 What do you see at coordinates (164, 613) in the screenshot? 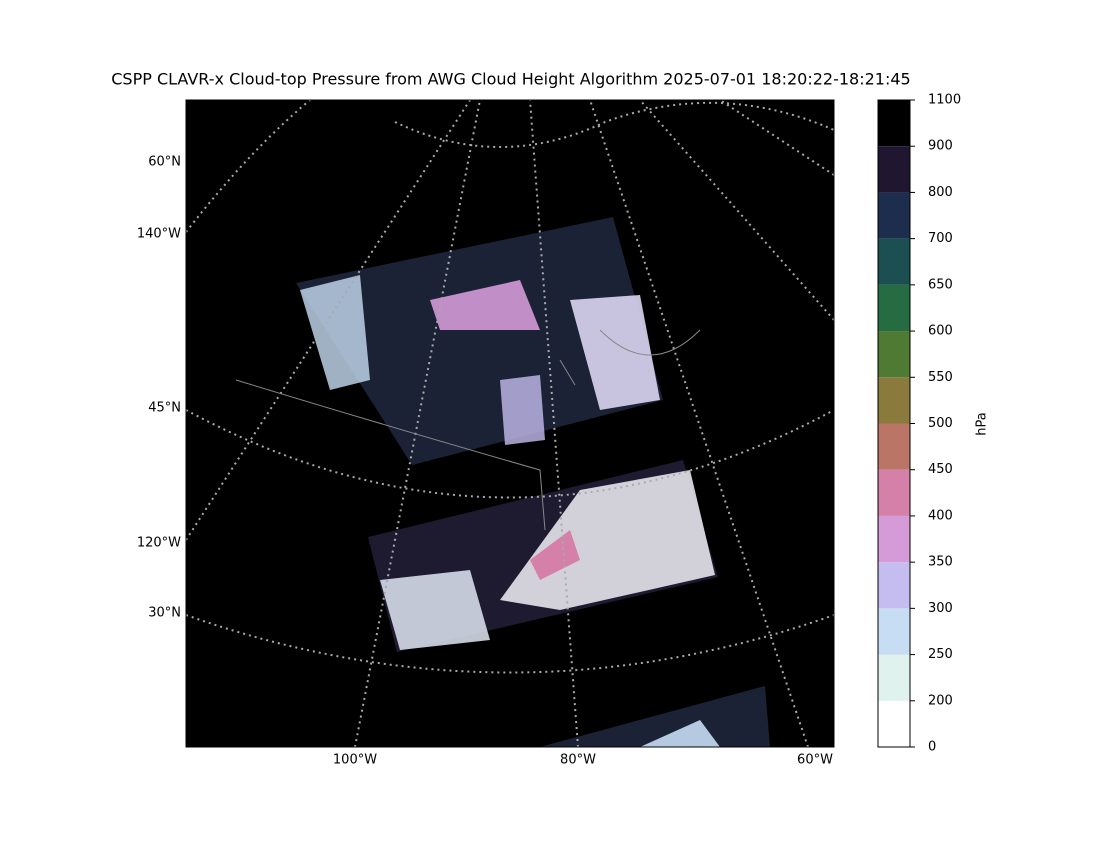
I see `lat-label: 30°N` at bounding box center [164, 613].